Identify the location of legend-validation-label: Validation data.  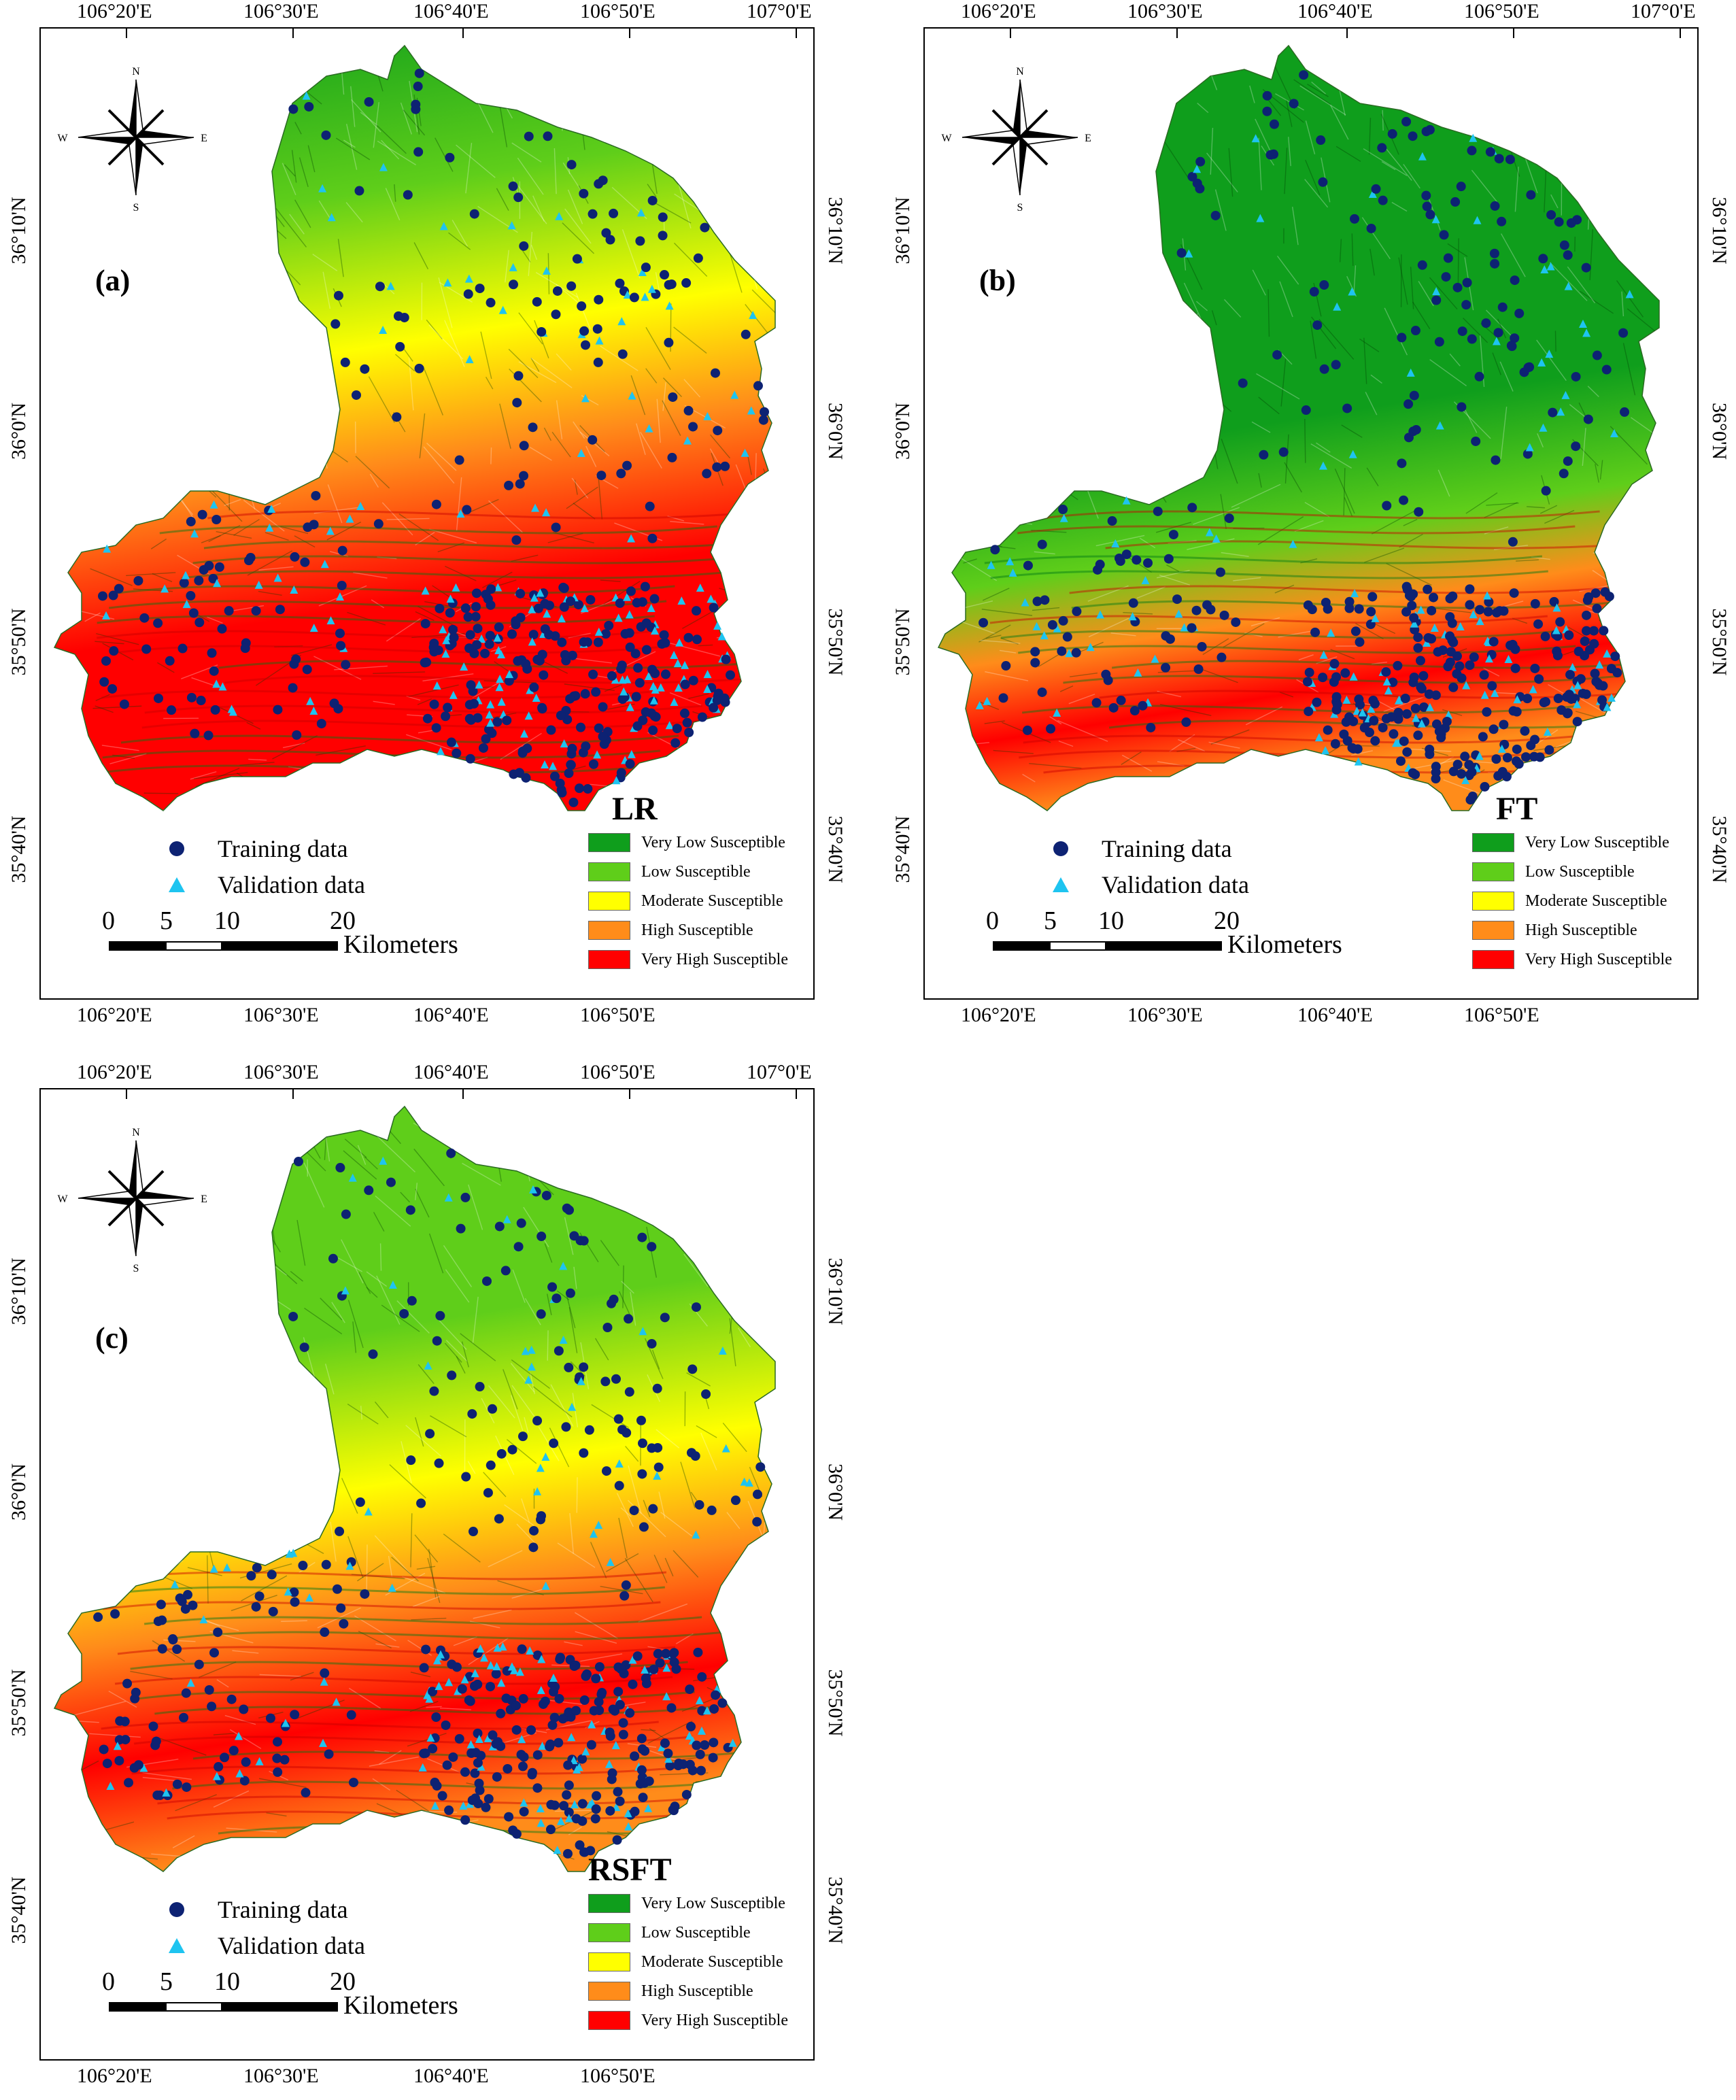
(1175, 884).